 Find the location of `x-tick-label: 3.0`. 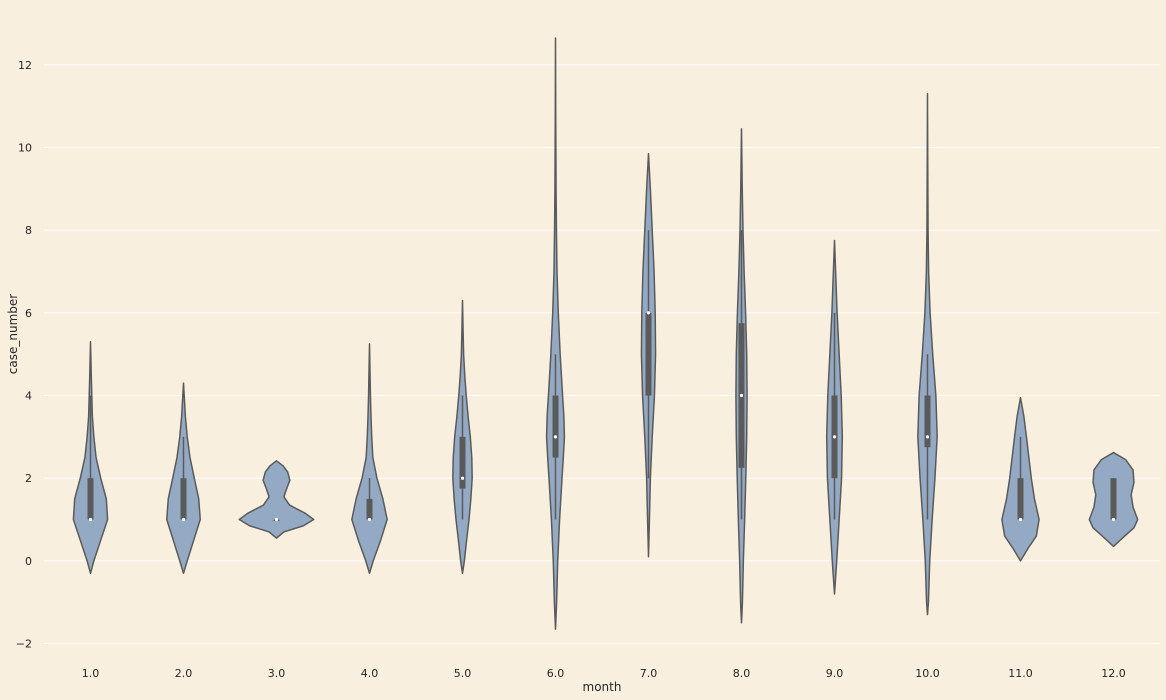

x-tick-label: 3.0 is located at coordinates (277, 673).